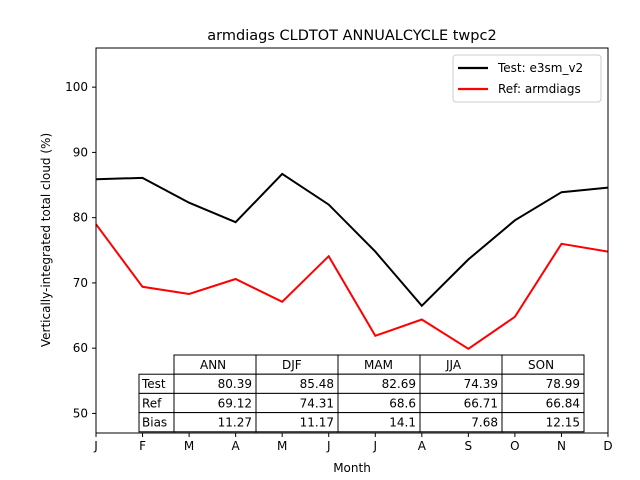  What do you see at coordinates (352, 468) in the screenshot?
I see `x-axis-label: Month` at bounding box center [352, 468].